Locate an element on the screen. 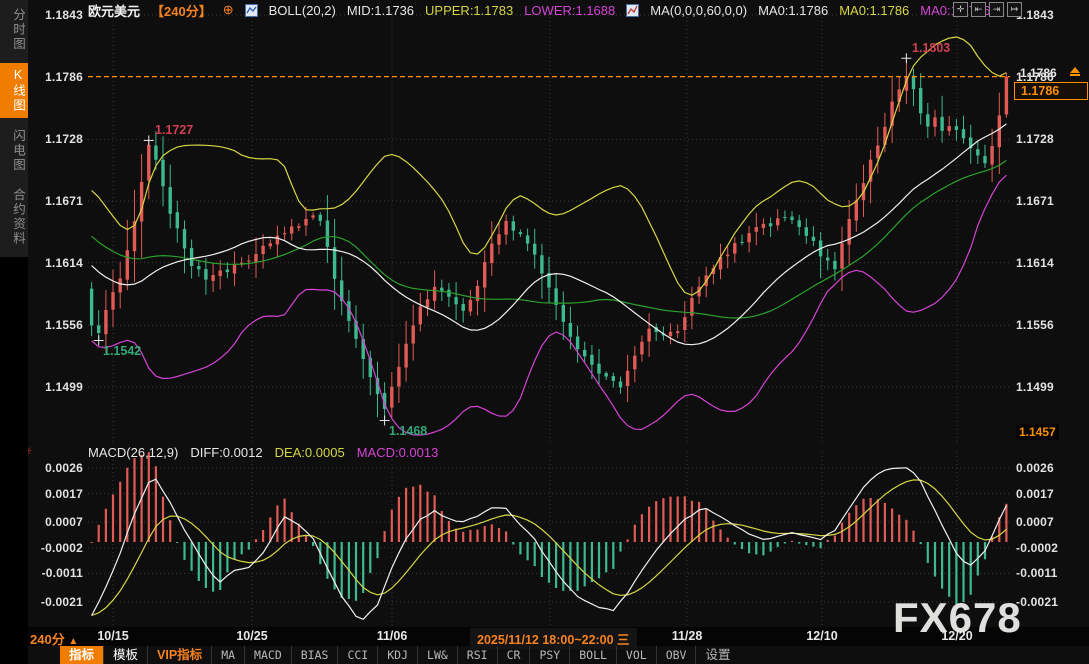 This screenshot has width=1089, height=664. date-tick-label: 12/20 is located at coordinates (957, 636).